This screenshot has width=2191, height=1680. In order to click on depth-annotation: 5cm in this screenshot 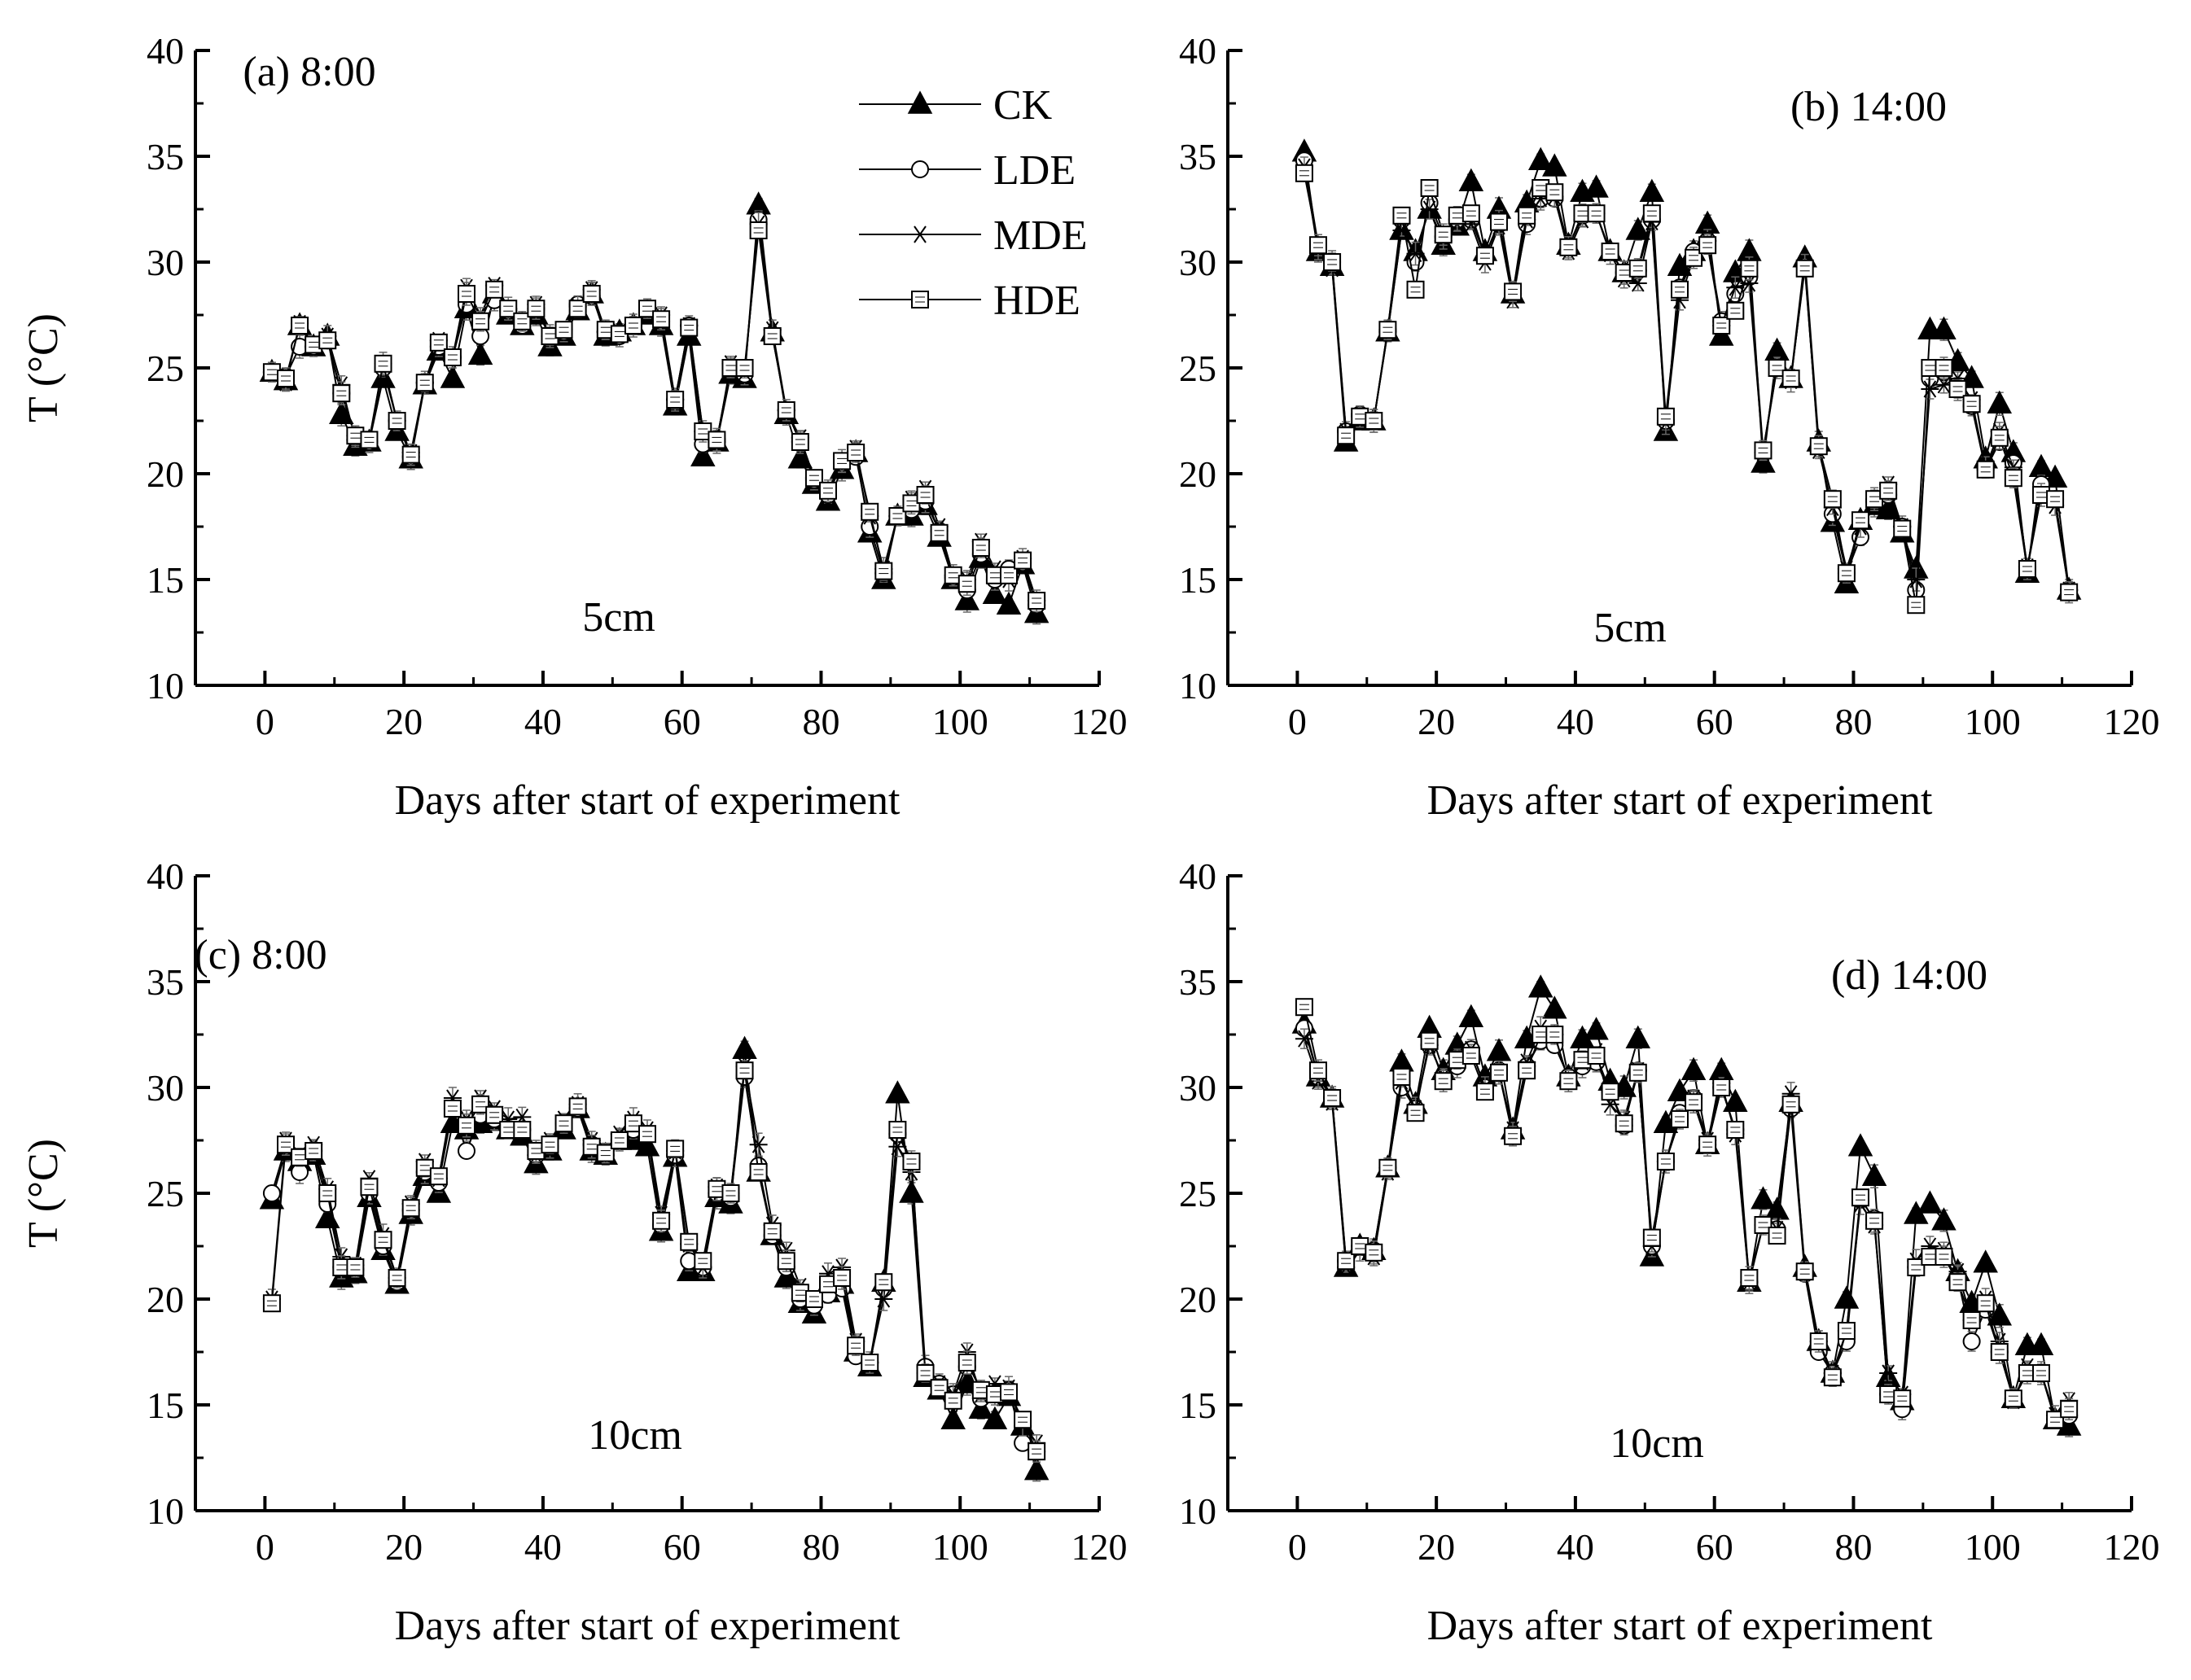, I will do `click(618, 618)`.